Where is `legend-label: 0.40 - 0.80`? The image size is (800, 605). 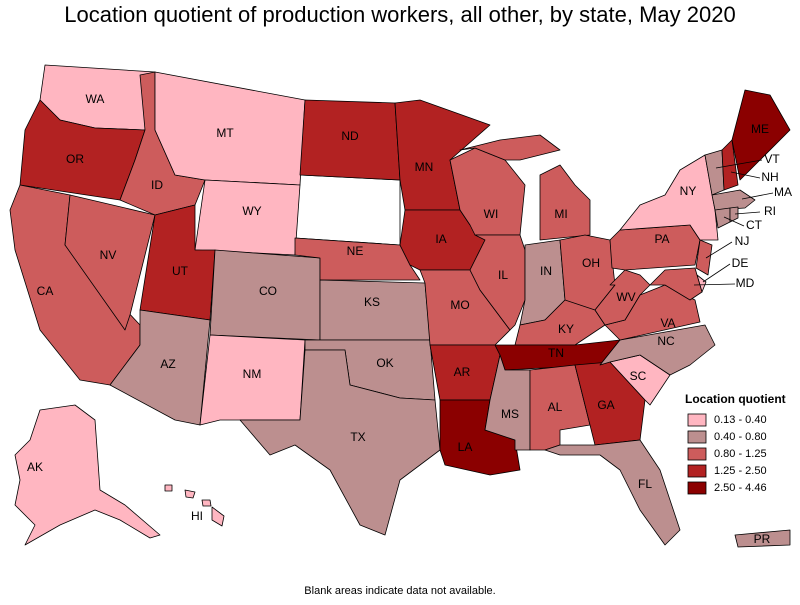 legend-label: 0.40 - 0.80 is located at coordinates (740, 437).